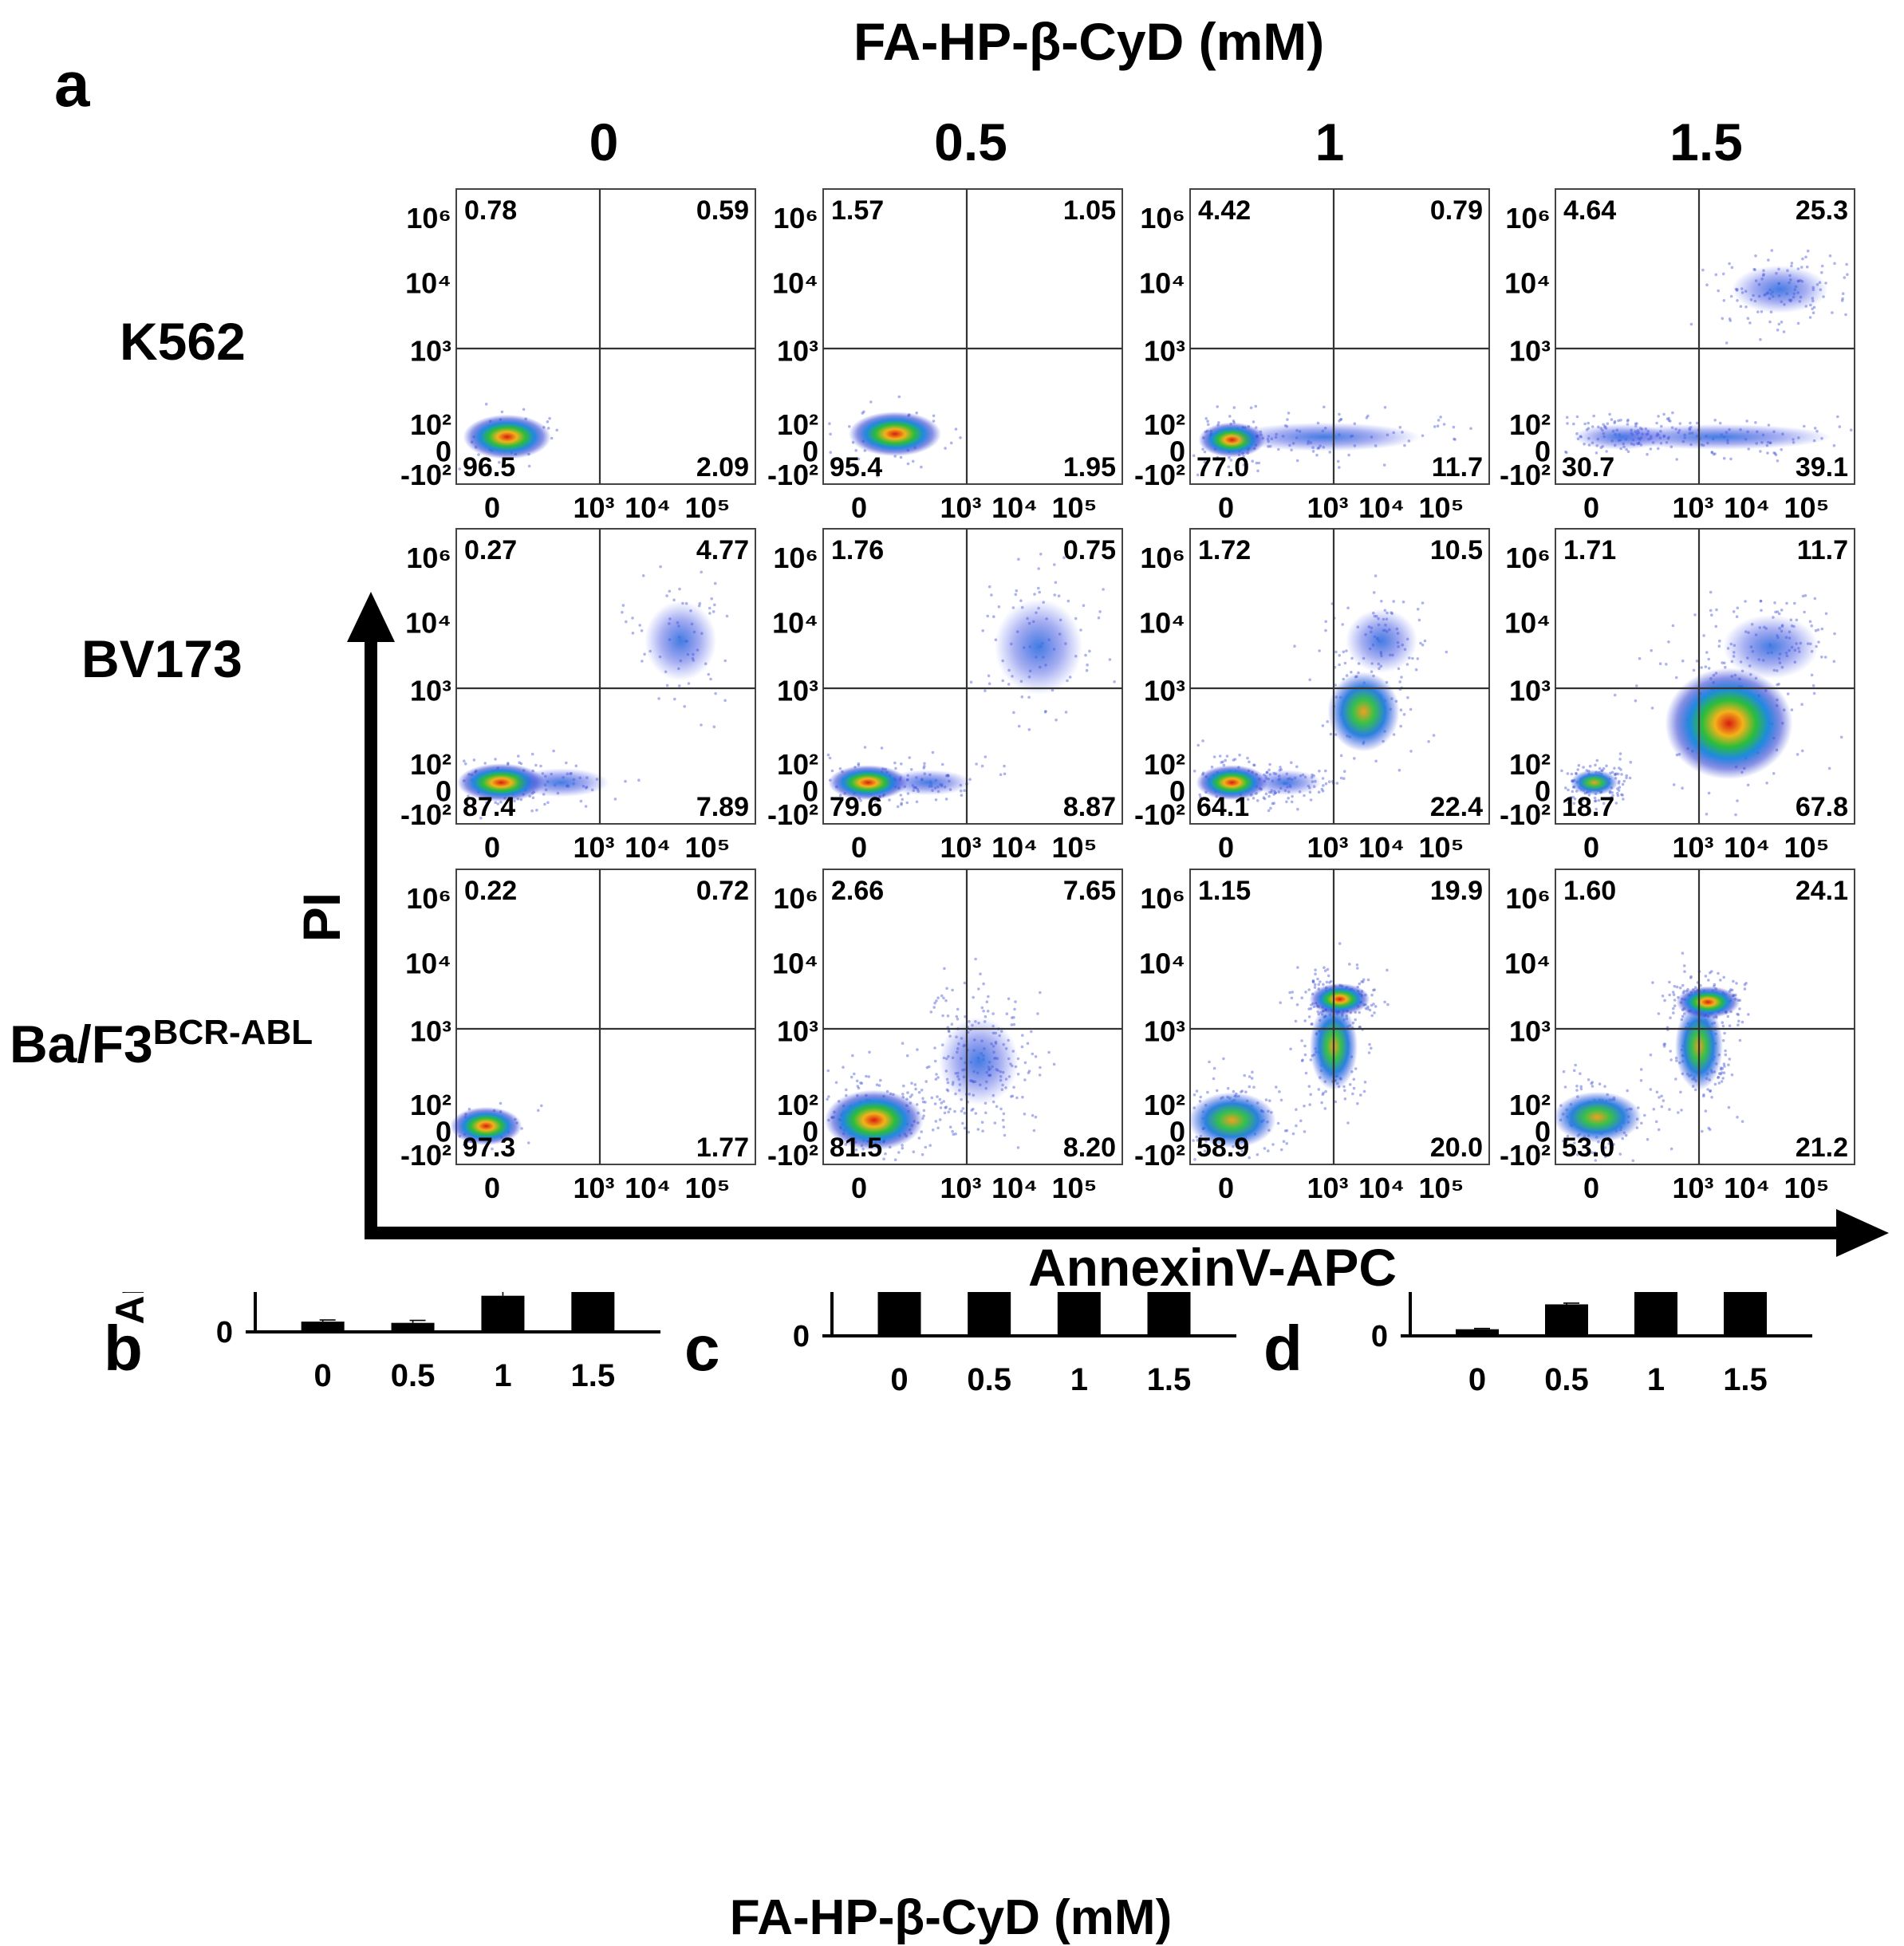  What do you see at coordinates (490, 891) in the screenshot?
I see `quadrant-ul-value: 0.22` at bounding box center [490, 891].